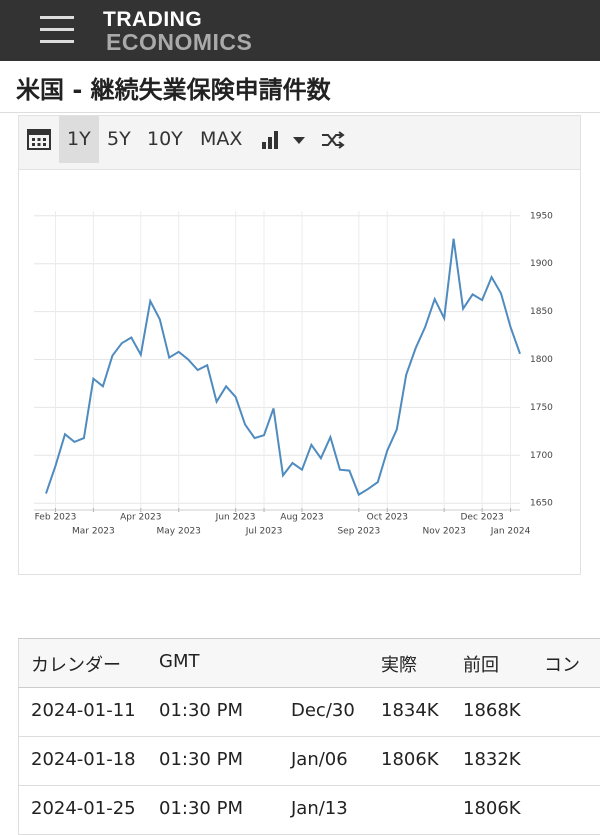 This screenshot has height=835, width=600. What do you see at coordinates (264, 532) in the screenshot?
I see `x-tick-label: Jul 2023` at bounding box center [264, 532].